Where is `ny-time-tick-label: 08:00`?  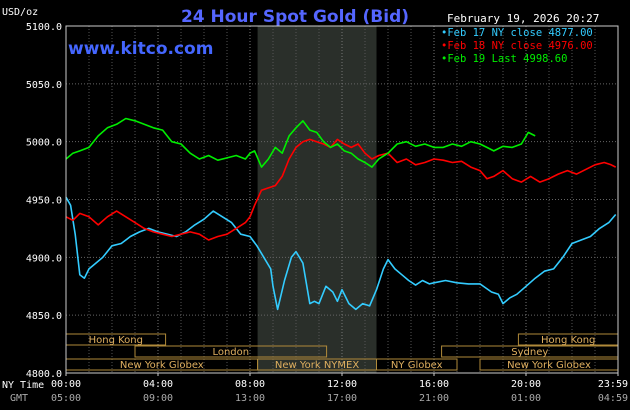 ny-time-tick-label: 08:00 is located at coordinates (250, 384).